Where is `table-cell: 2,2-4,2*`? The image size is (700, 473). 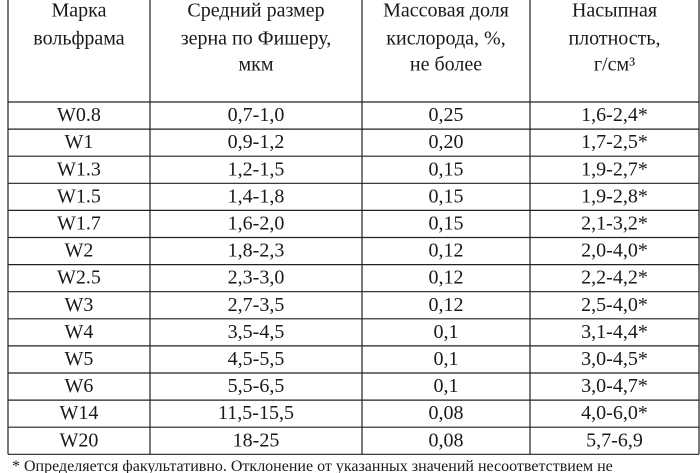
table-cell: 2,2-4,2* is located at coordinates (614, 278).